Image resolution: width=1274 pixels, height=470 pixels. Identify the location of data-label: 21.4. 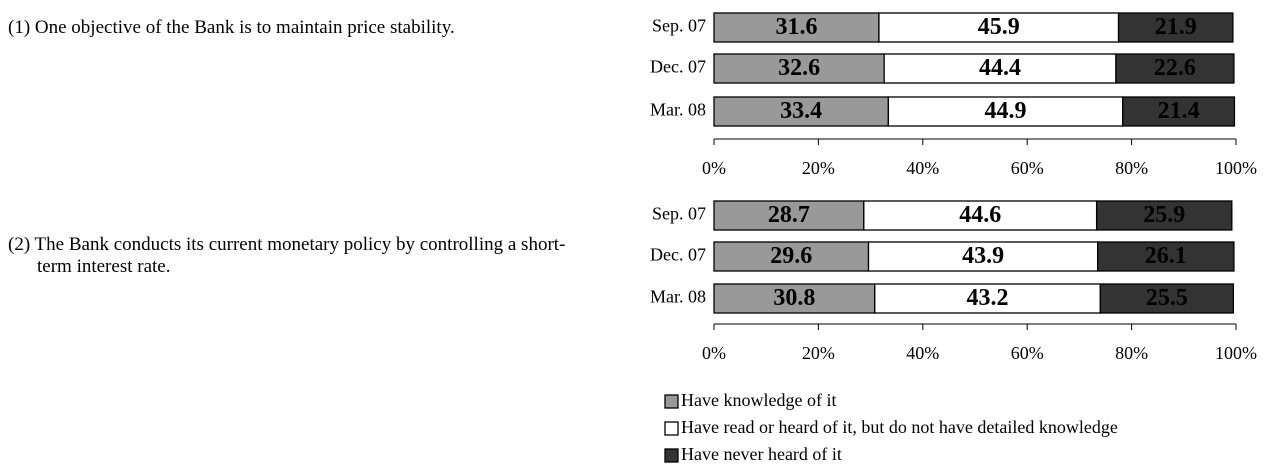
(1179, 111).